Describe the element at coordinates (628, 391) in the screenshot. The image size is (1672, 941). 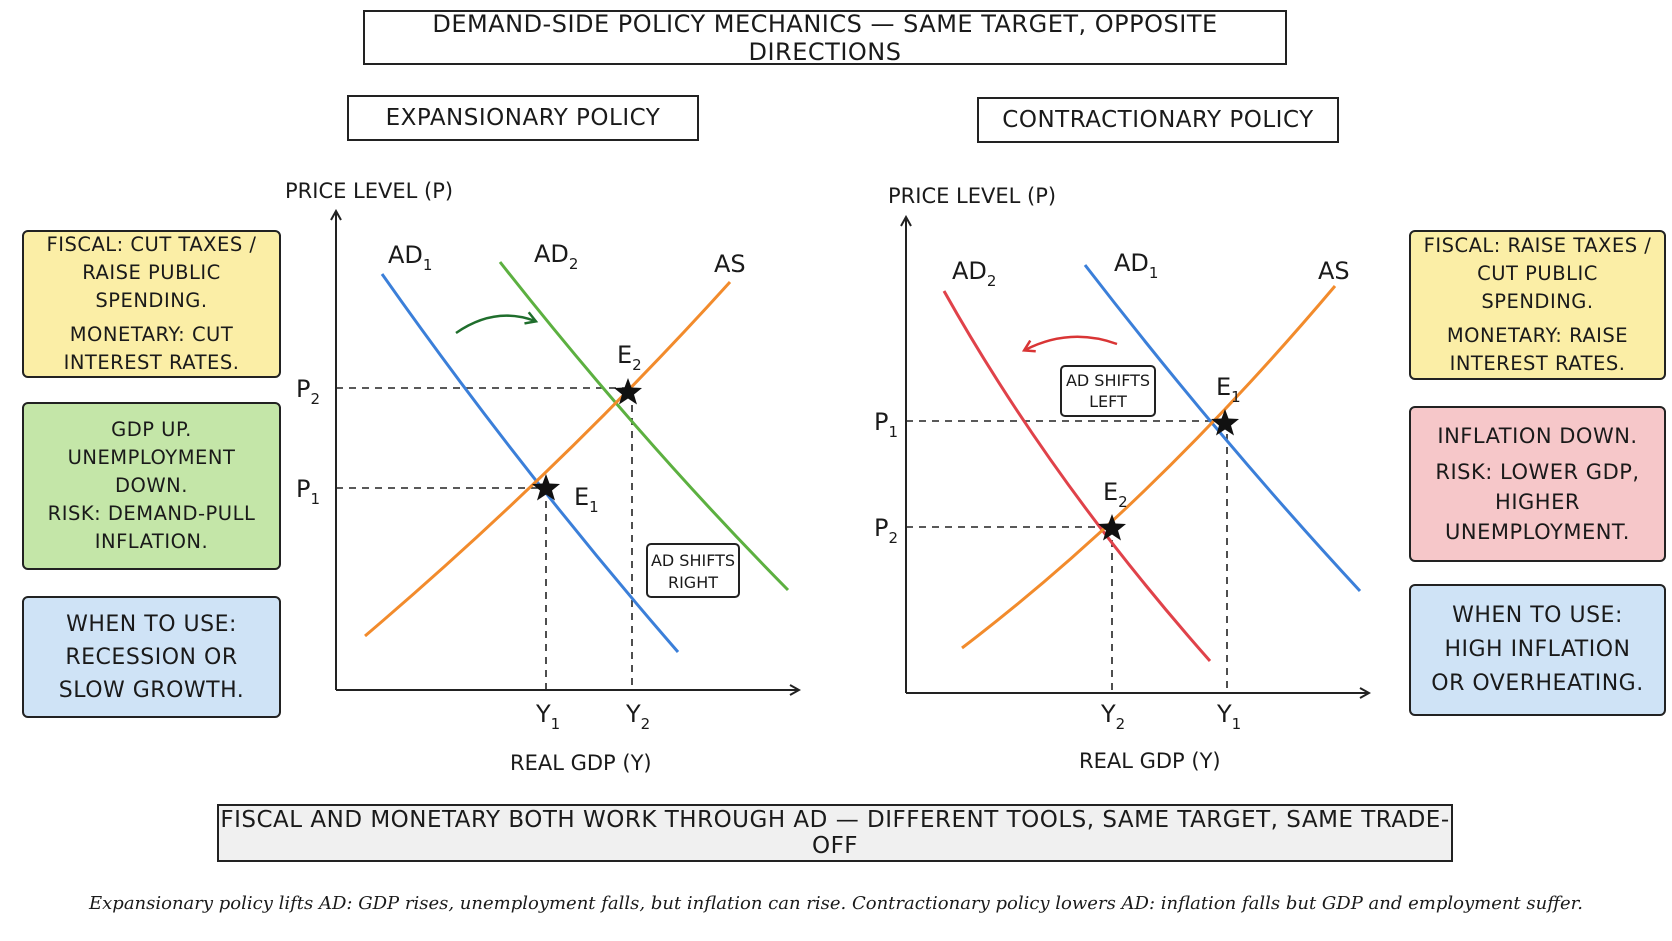
I see `exp-e2-star` at that location.